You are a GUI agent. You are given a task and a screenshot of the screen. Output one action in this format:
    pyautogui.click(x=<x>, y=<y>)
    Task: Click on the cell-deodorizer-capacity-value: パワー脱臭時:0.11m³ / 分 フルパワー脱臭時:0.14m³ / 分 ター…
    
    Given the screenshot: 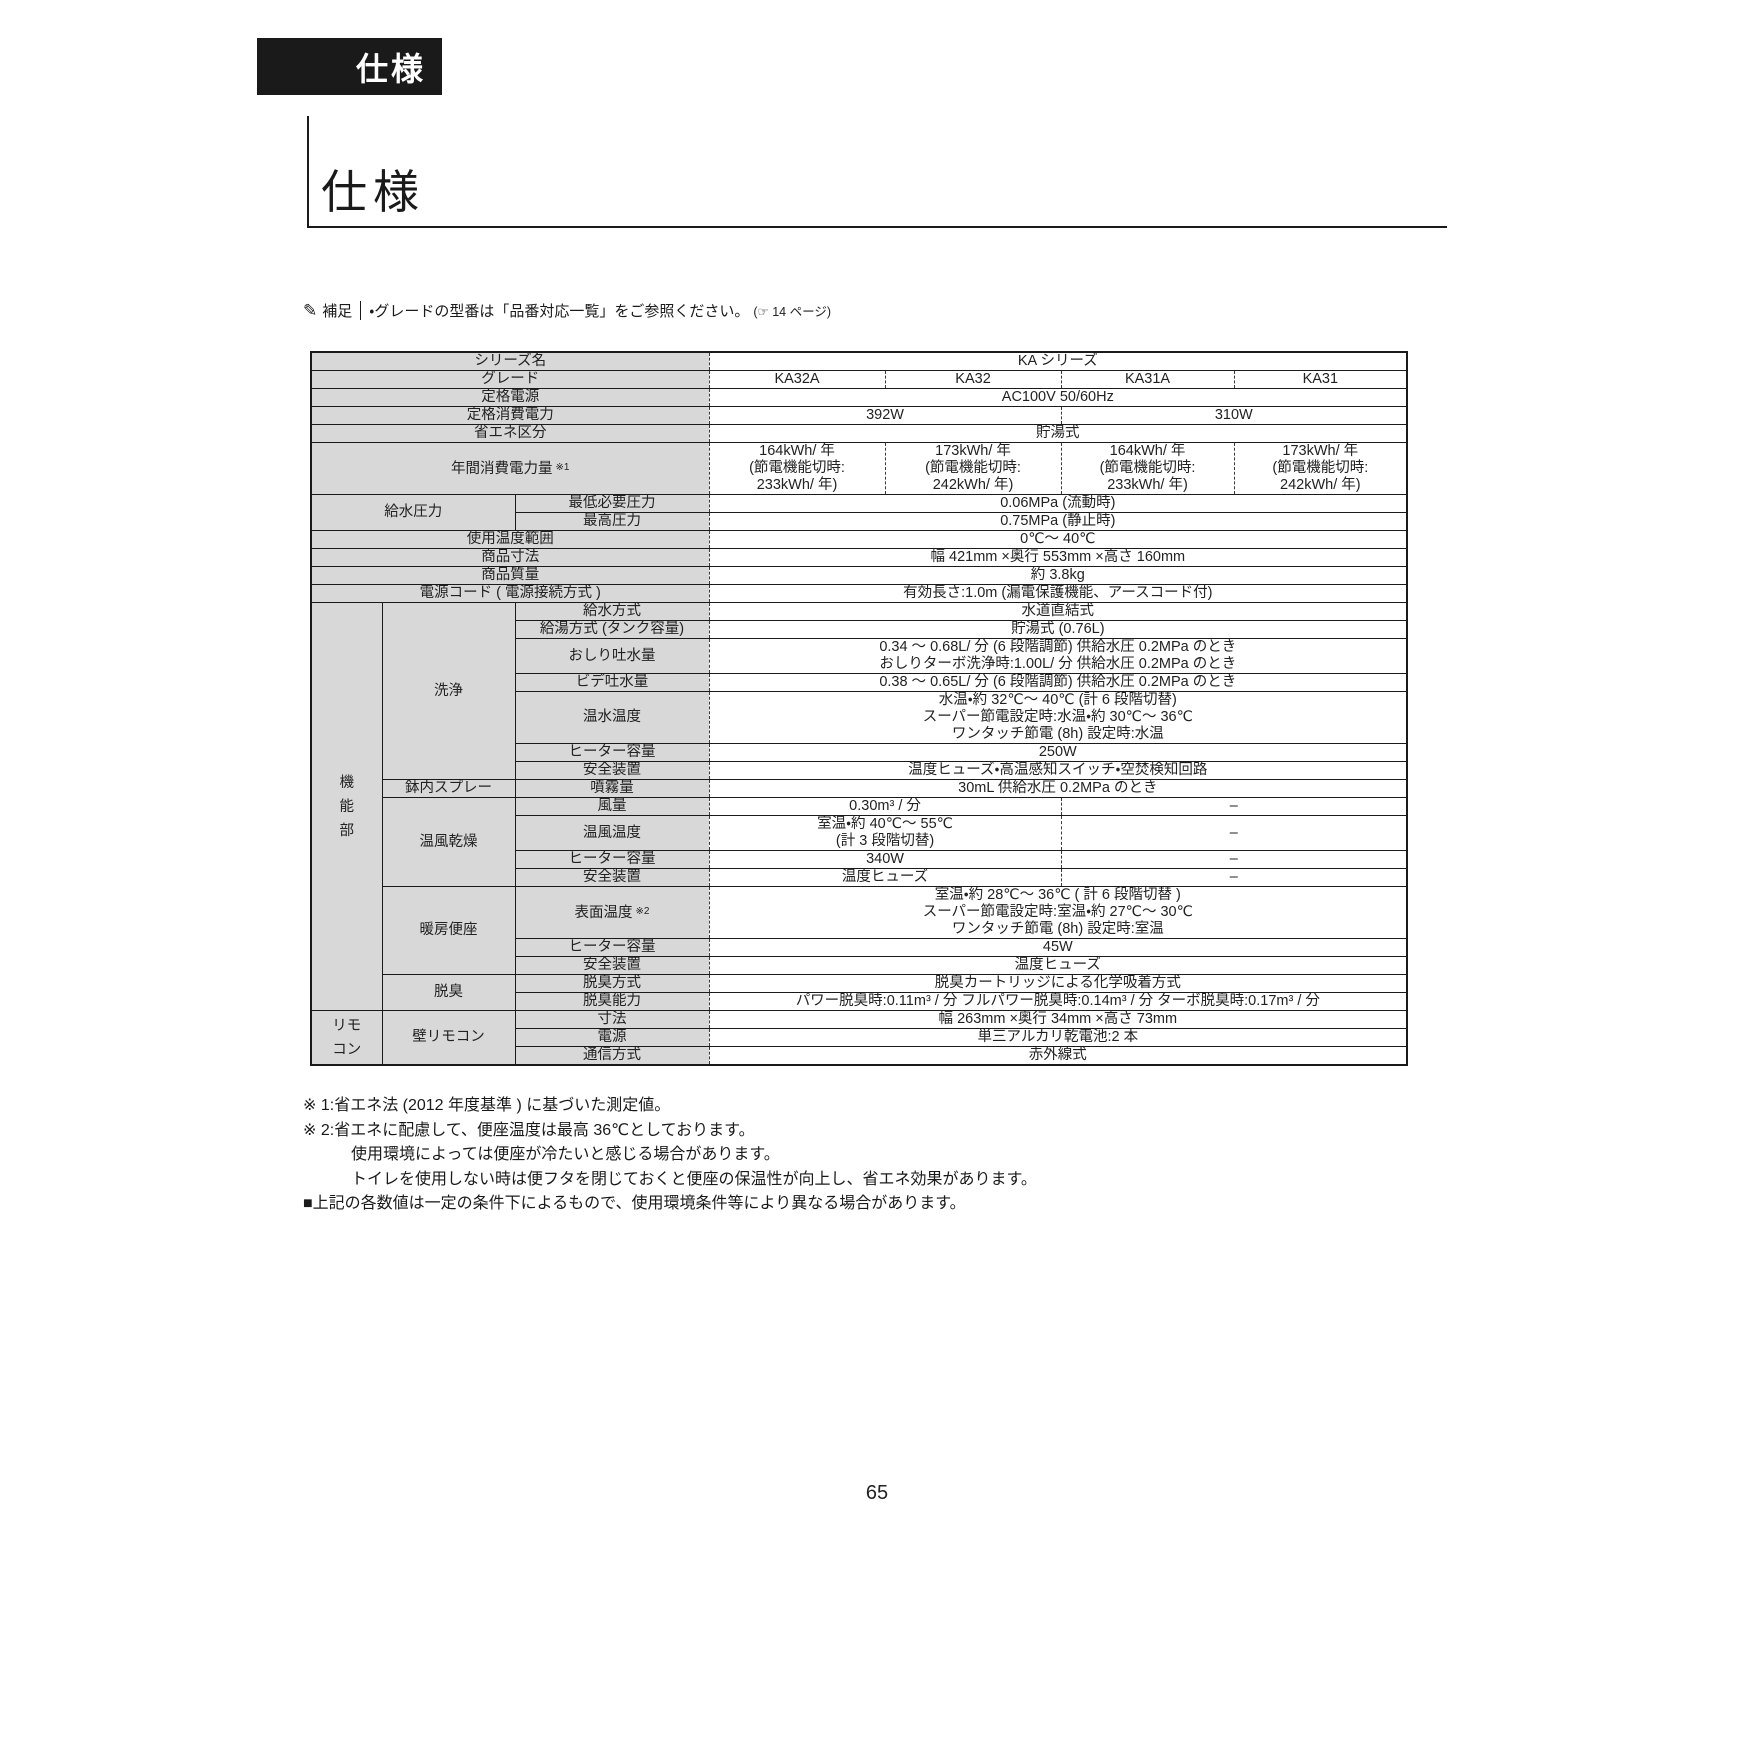 What is the action you would take?
    pyautogui.click(x=1058, y=1001)
    